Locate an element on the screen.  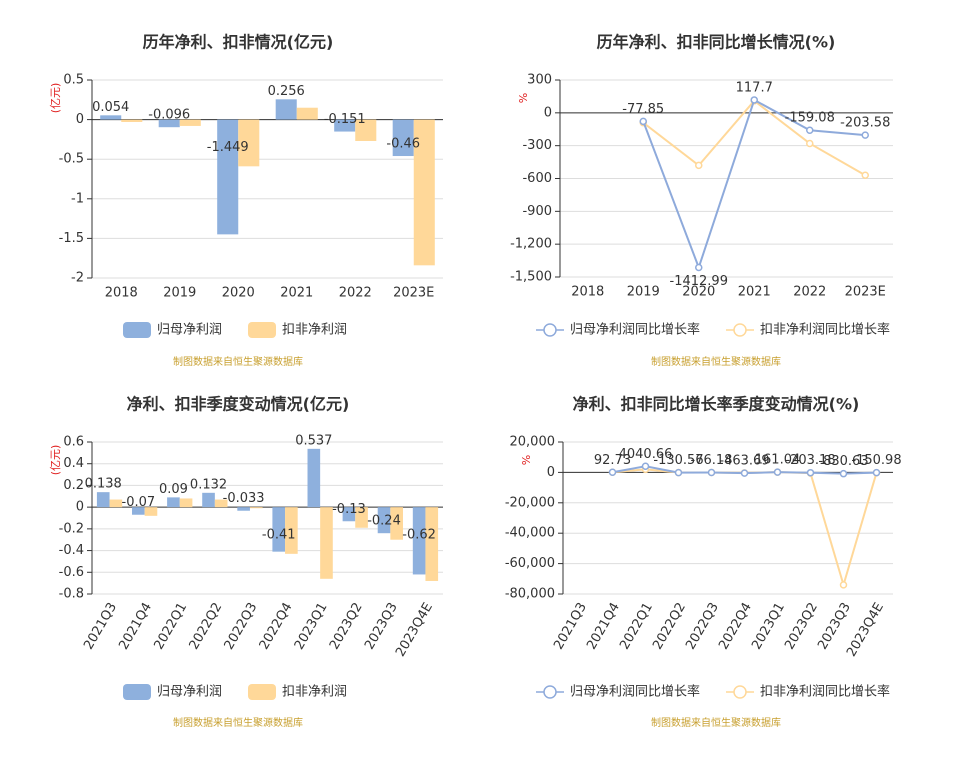
chart-title: 净利、扣非季度变动情况(亿元) is located at coordinates (238, 404).